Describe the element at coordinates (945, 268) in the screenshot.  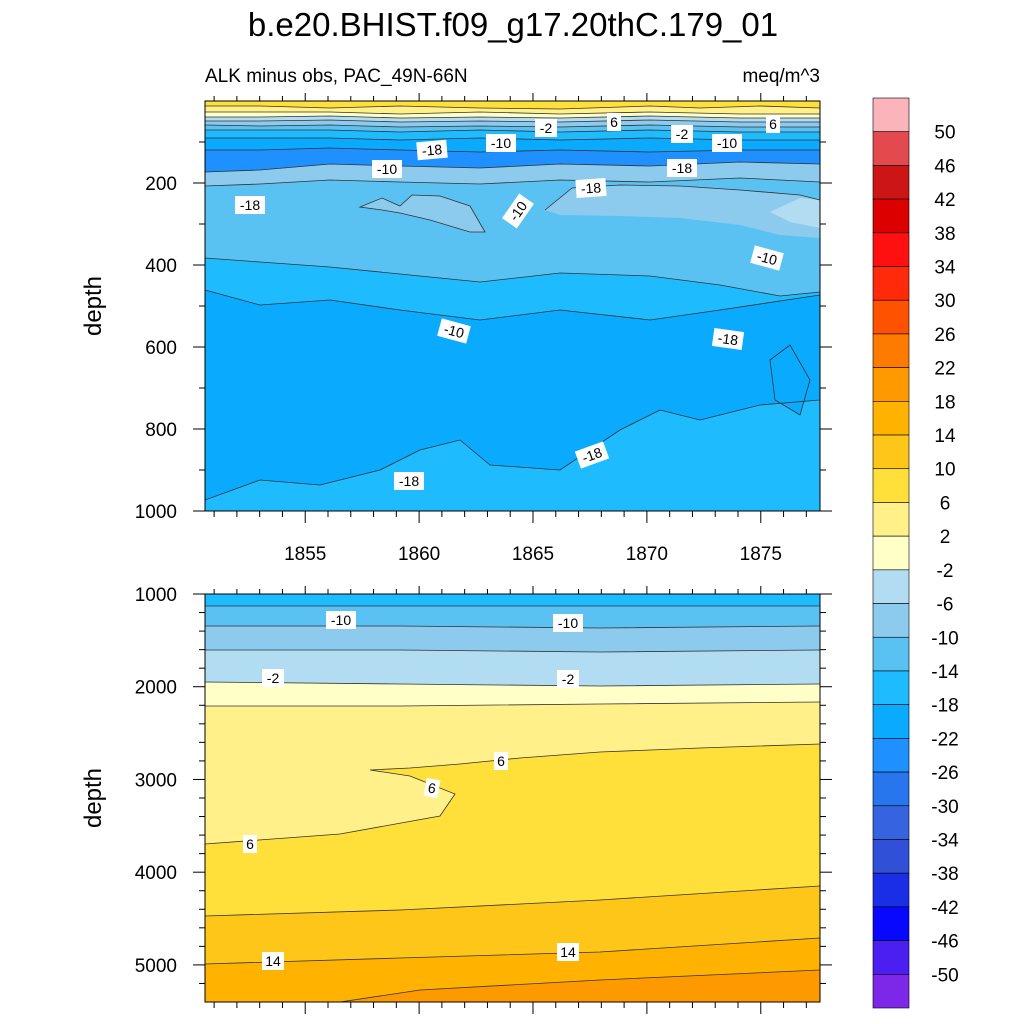
I see `colorbar-label: 34` at that location.